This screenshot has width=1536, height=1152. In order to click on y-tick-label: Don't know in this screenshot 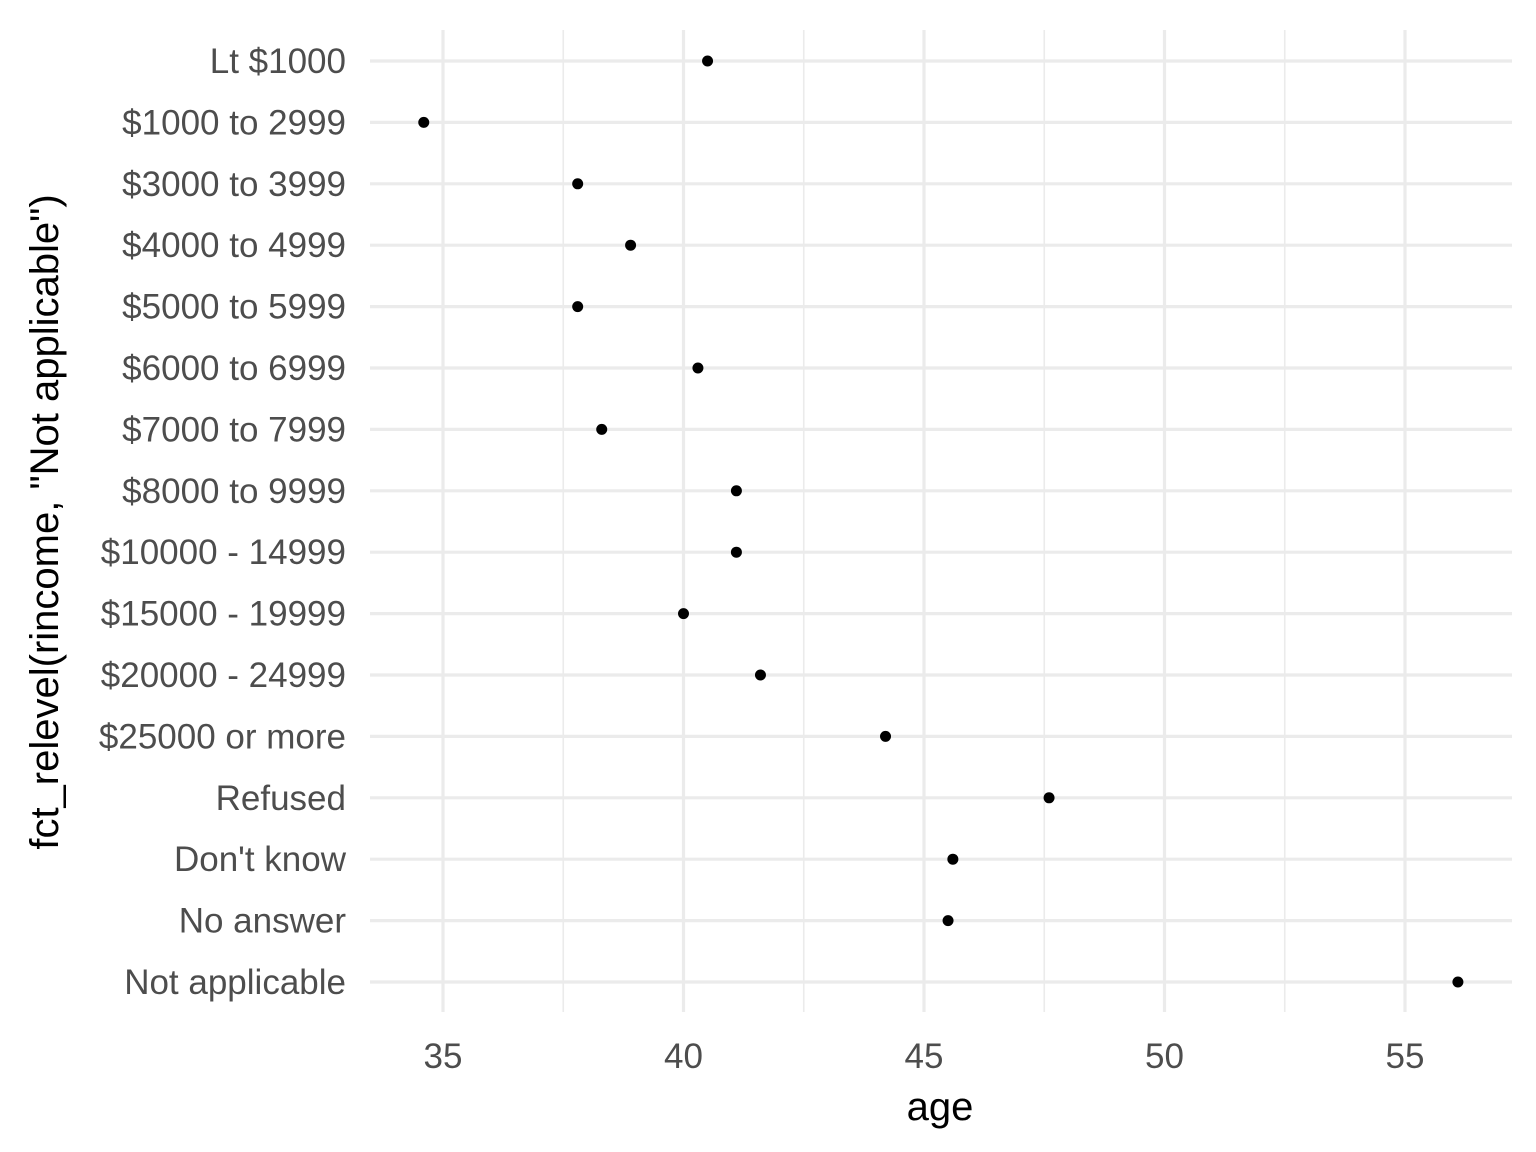, I will do `click(260, 859)`.